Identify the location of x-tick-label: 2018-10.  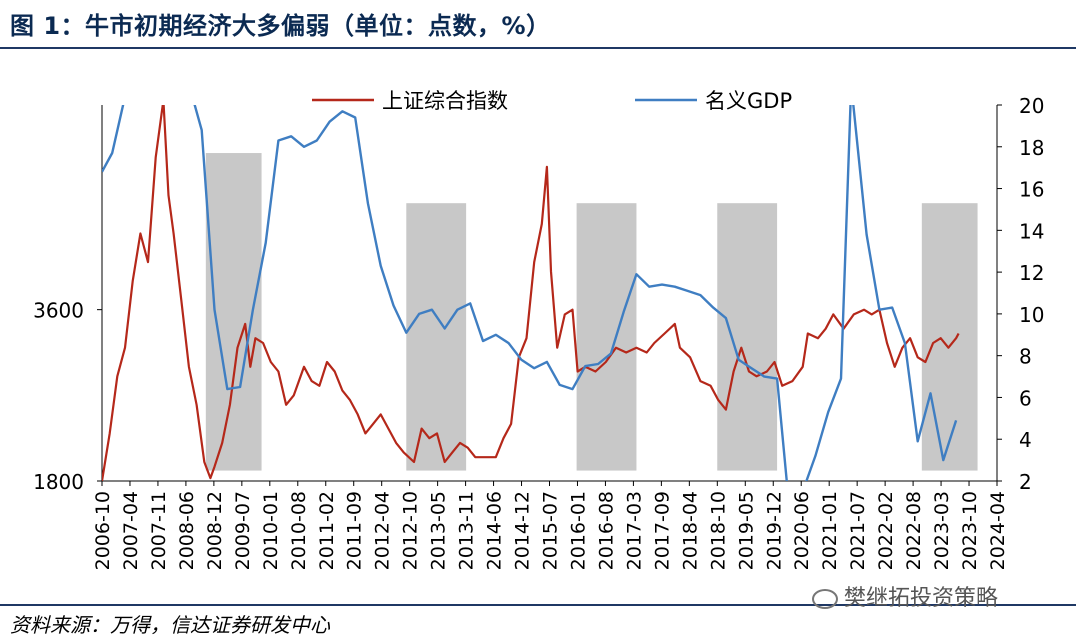
(718, 530).